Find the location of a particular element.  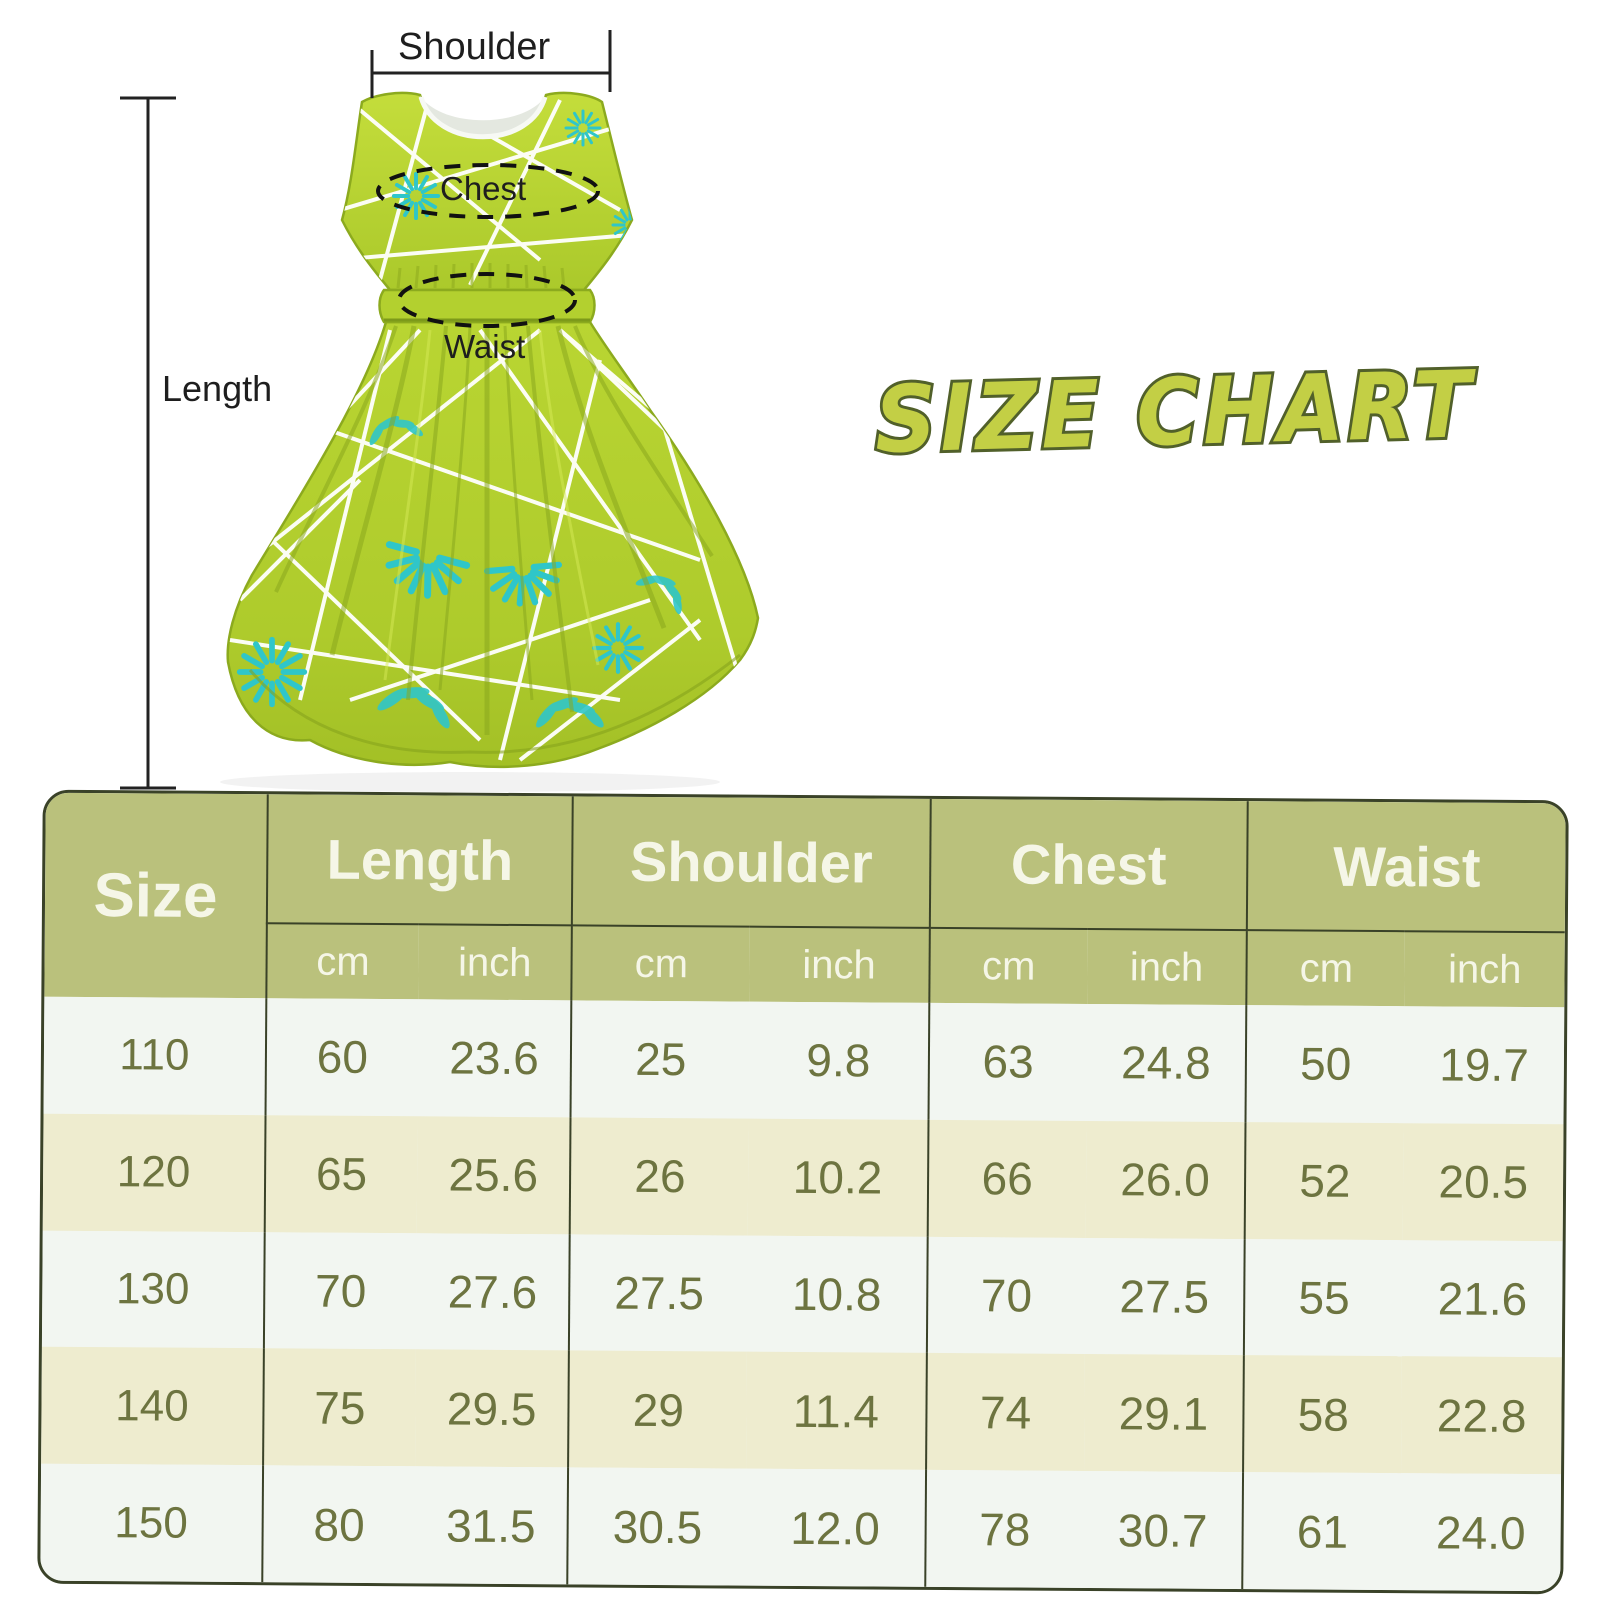

value-cell: 27.6 is located at coordinates (493, 1291).